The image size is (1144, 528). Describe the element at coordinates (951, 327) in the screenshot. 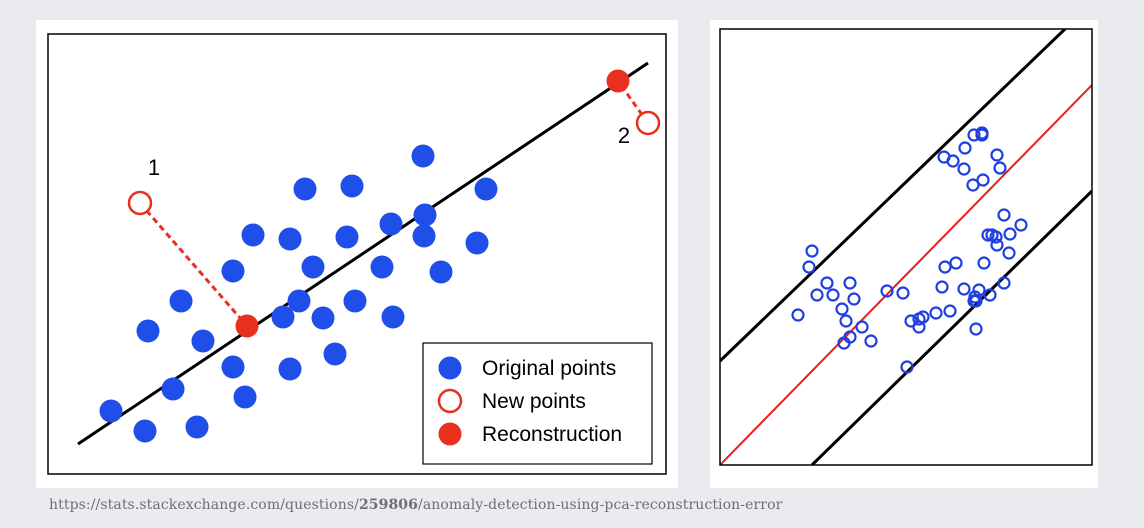

I see `lower-boundary-line` at that location.